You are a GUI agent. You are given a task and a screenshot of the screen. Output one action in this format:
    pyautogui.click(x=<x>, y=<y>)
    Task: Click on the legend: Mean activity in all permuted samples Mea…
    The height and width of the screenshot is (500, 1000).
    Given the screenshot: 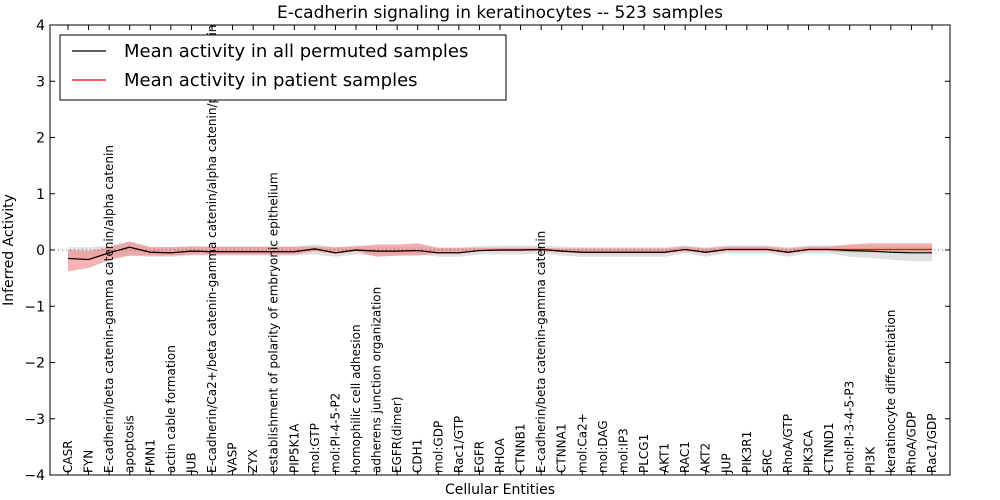 What is the action you would take?
    pyautogui.click(x=283, y=67)
    